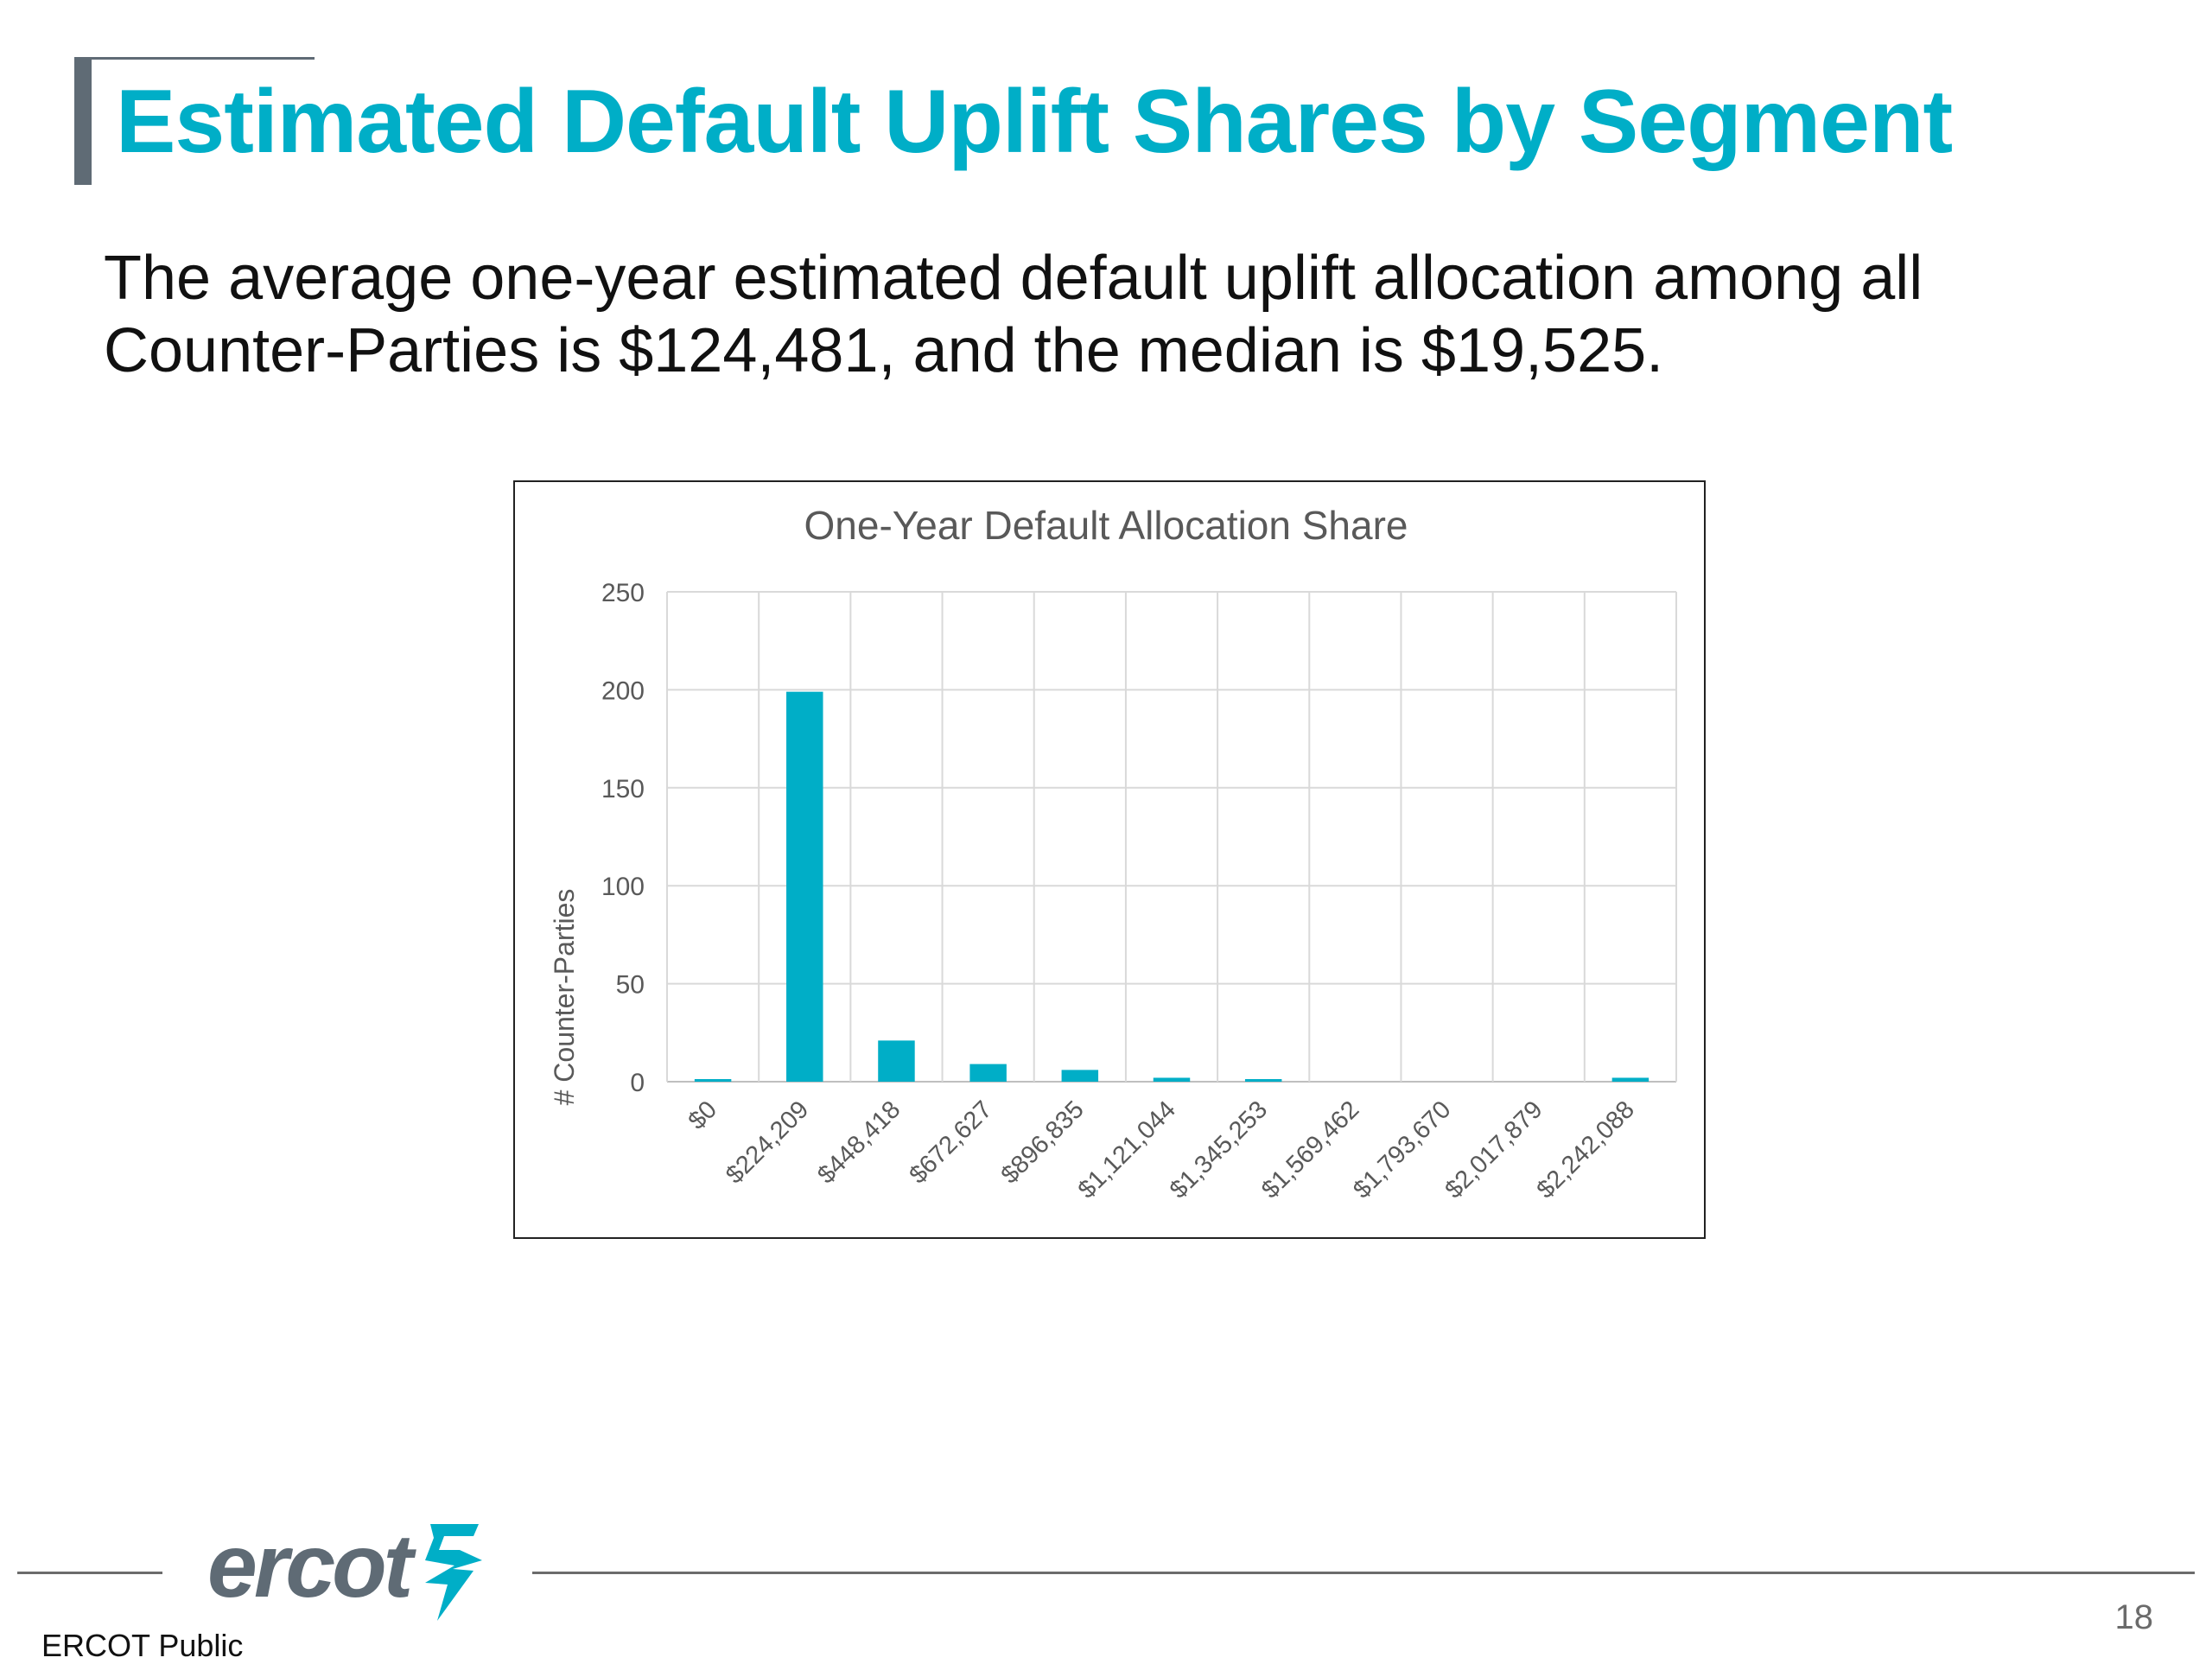 Image resolution: width=2212 pixels, height=1664 pixels. I want to click on chart-title: One-Year Default Allocation Share, so click(1106, 525).